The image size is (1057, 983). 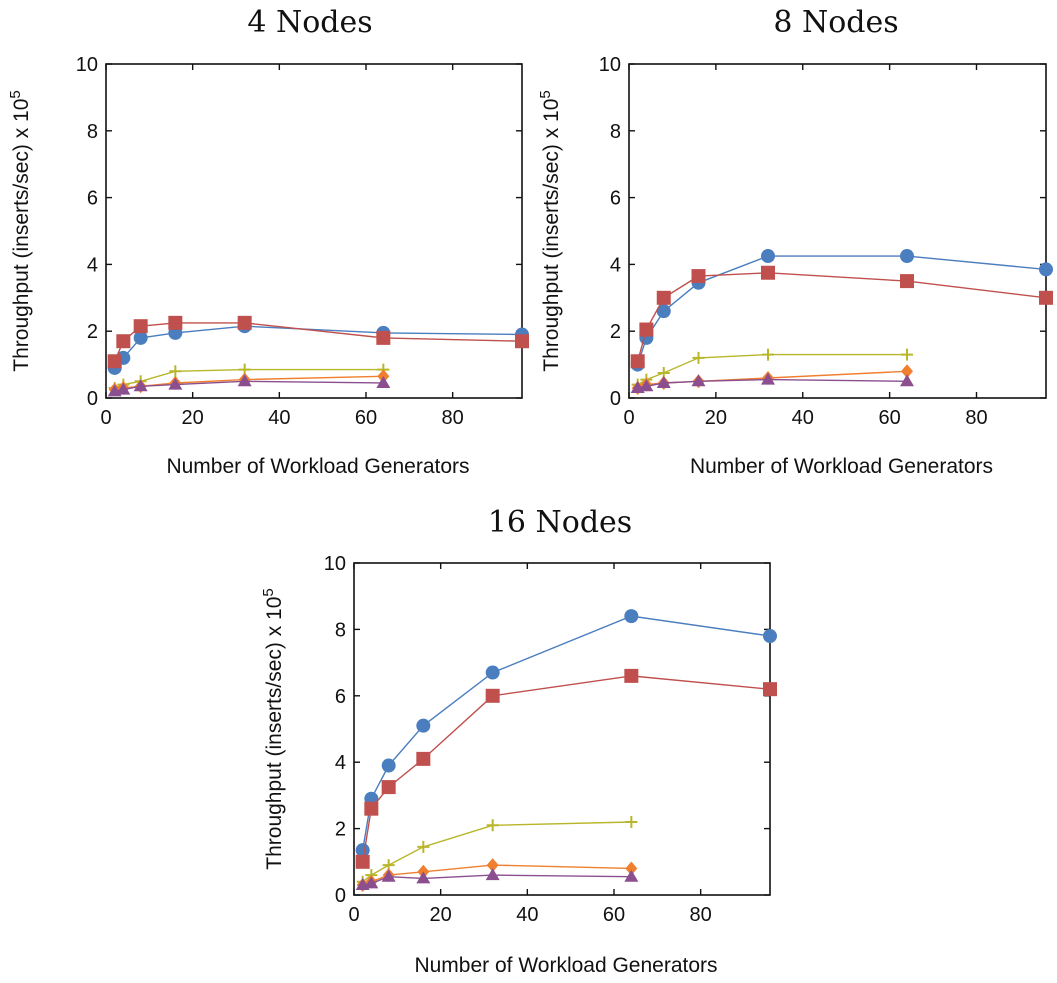 I want to click on chart-title: 16 Nodes, so click(x=560, y=522).